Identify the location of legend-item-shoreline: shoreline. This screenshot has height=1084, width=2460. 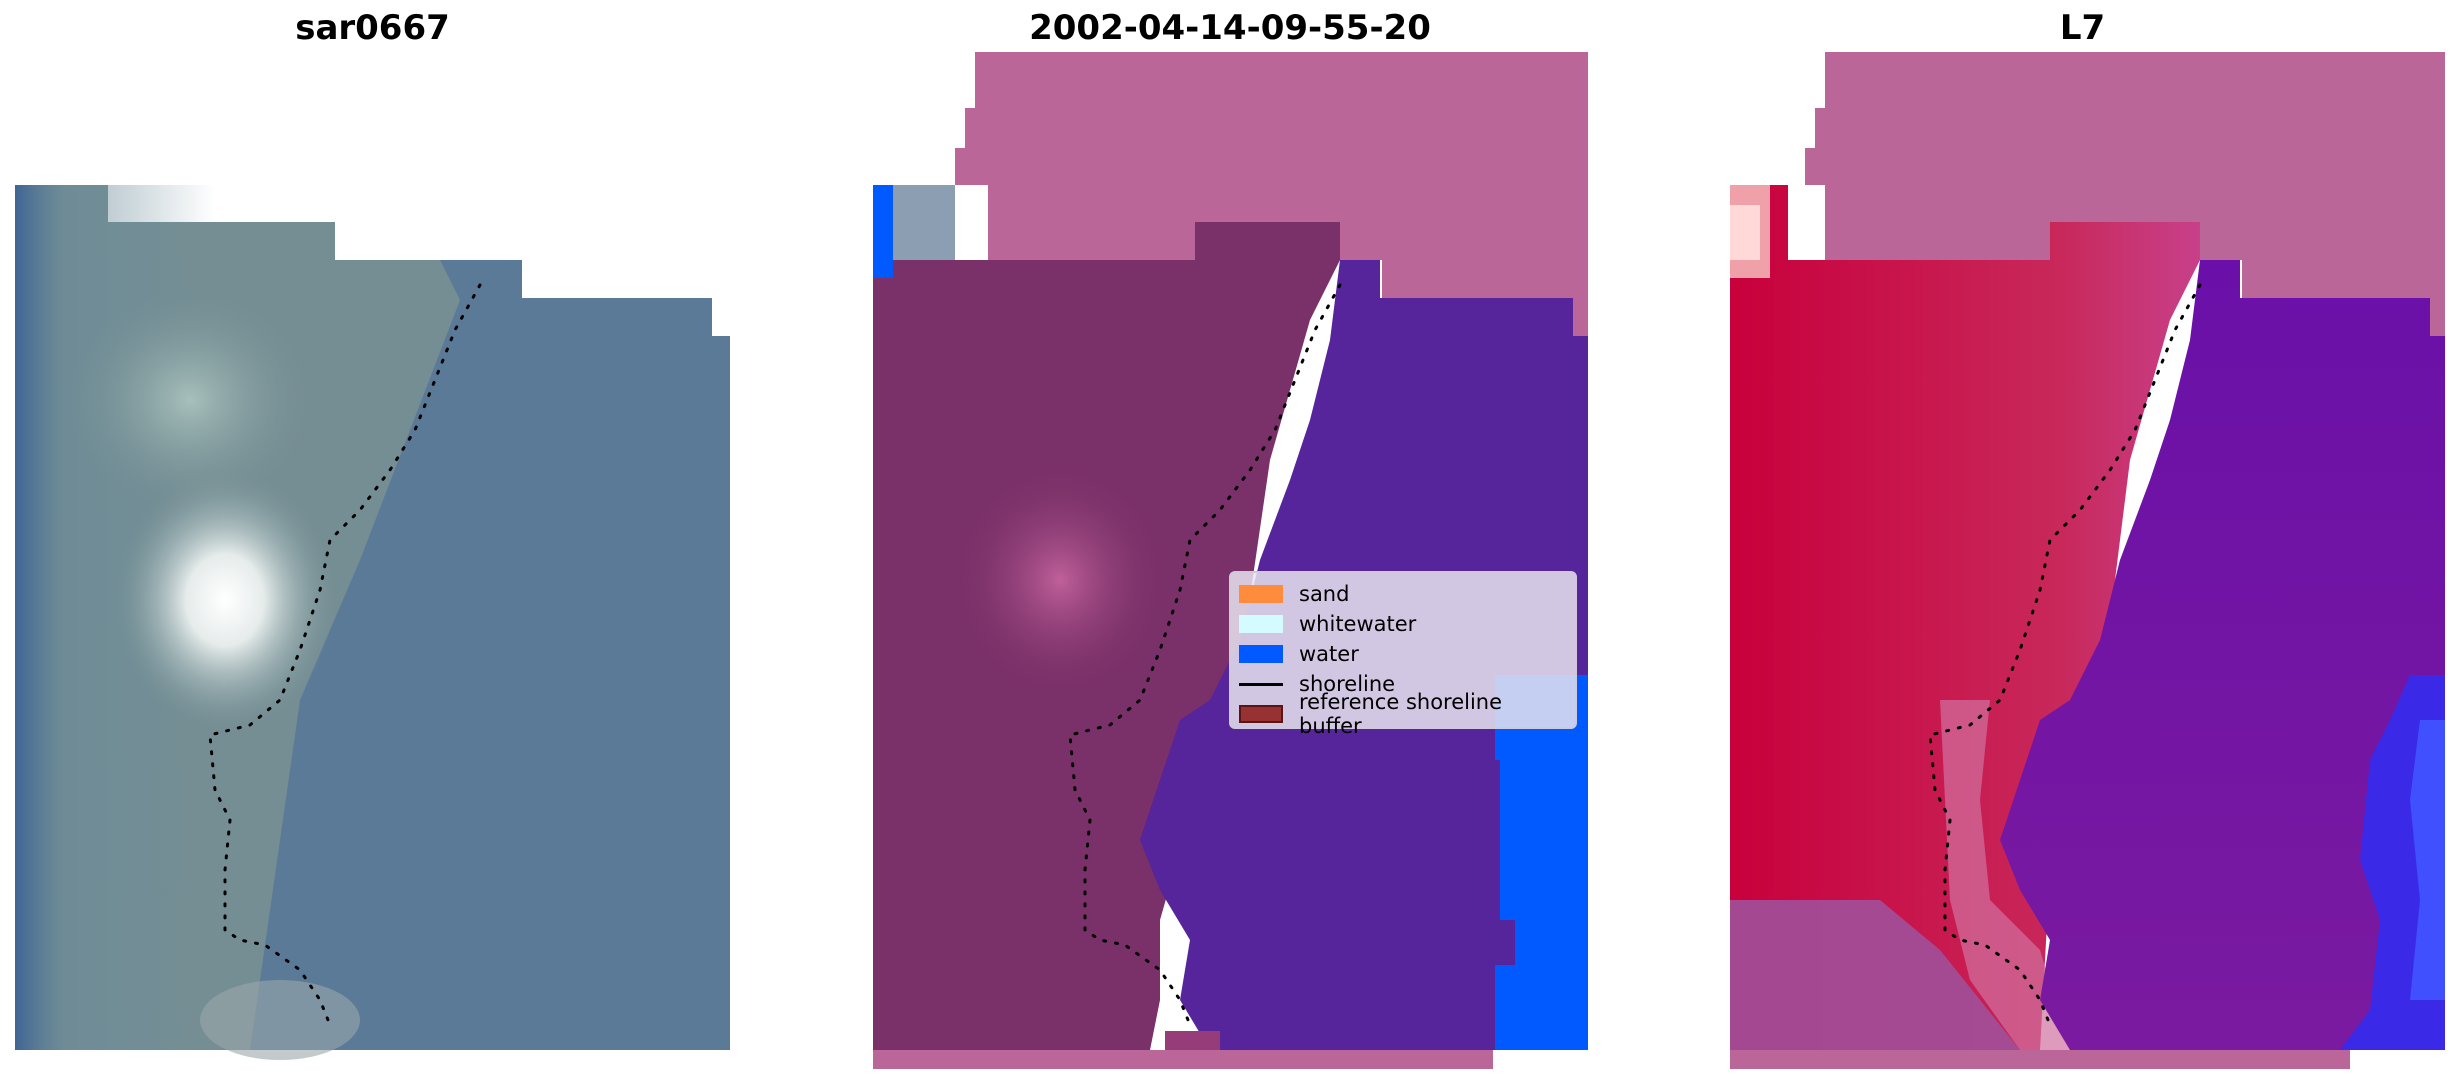
(1403, 684).